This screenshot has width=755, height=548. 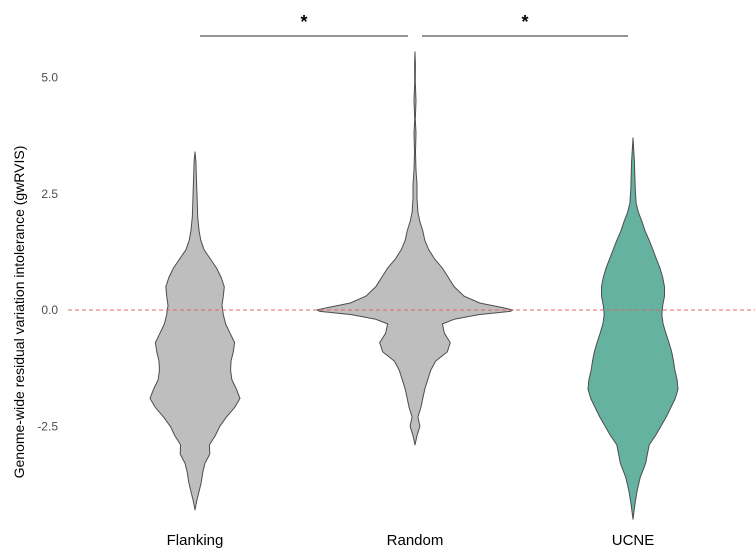 I want to click on y-tick-label: 2.5, so click(x=49, y=194).